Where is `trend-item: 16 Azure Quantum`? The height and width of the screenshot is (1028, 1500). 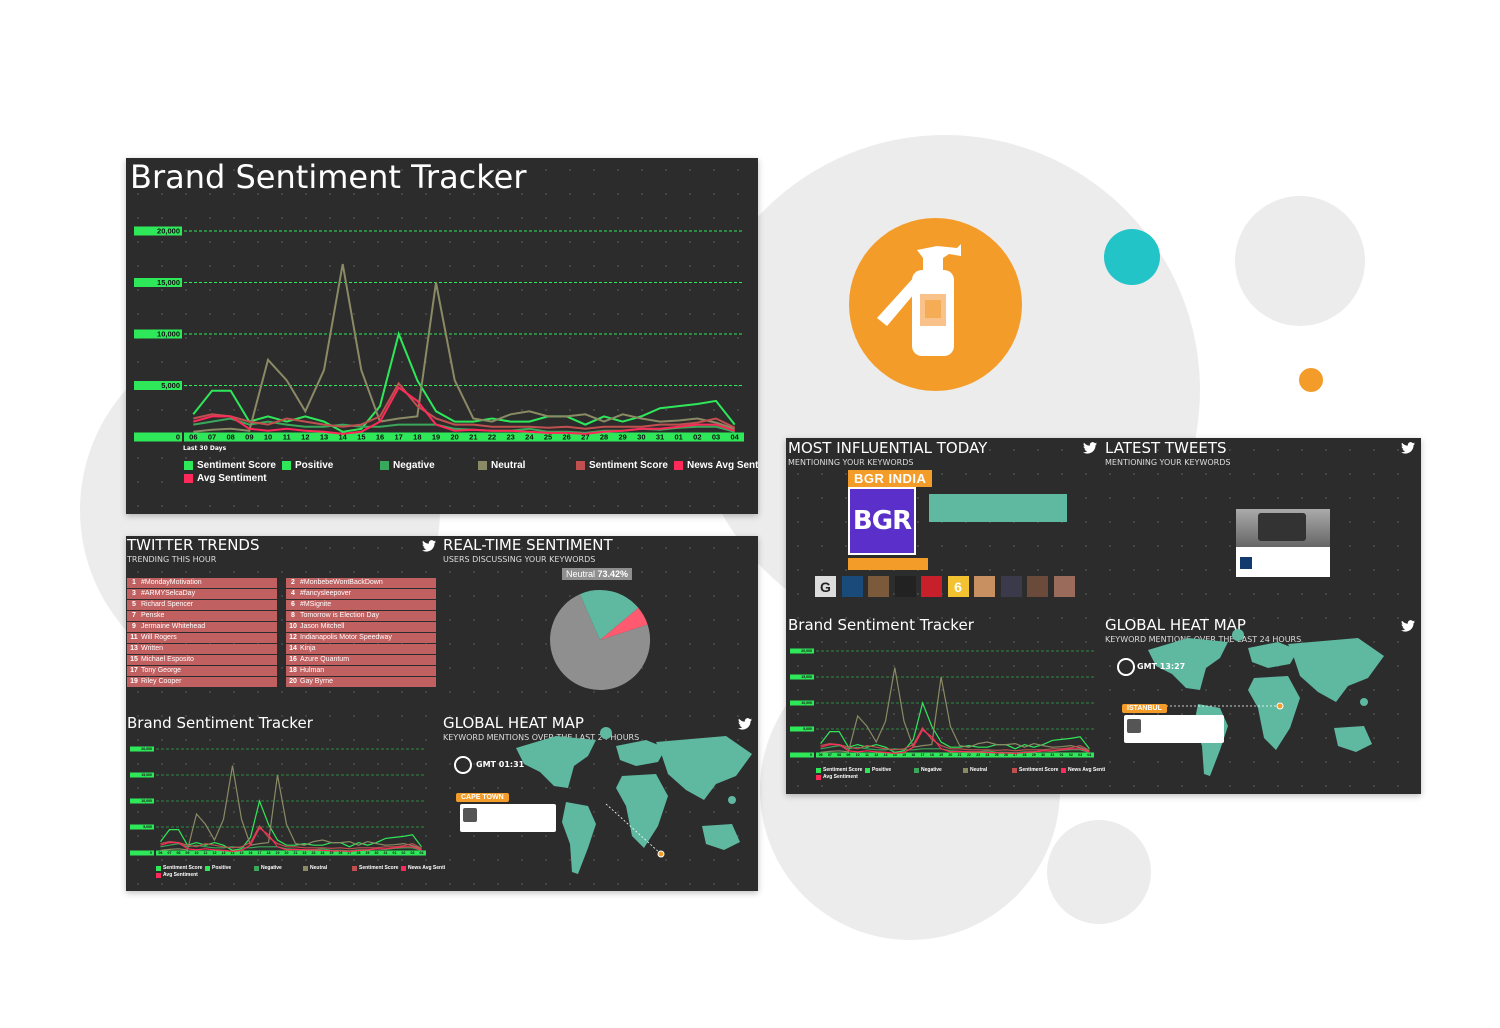
trend-item: 16 Azure Quantum is located at coordinates (361, 660).